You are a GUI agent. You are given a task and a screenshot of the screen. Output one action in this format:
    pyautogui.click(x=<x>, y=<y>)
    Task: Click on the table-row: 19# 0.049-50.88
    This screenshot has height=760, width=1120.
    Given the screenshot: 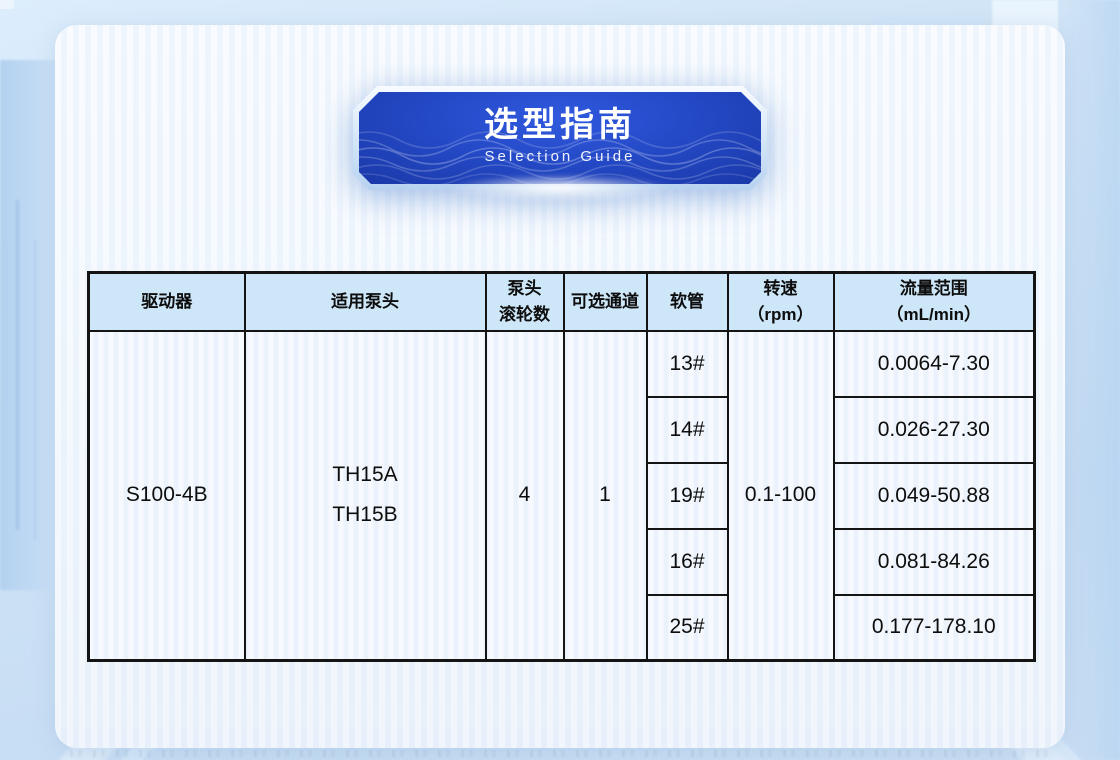 What is the action you would take?
    pyautogui.click(x=562, y=495)
    